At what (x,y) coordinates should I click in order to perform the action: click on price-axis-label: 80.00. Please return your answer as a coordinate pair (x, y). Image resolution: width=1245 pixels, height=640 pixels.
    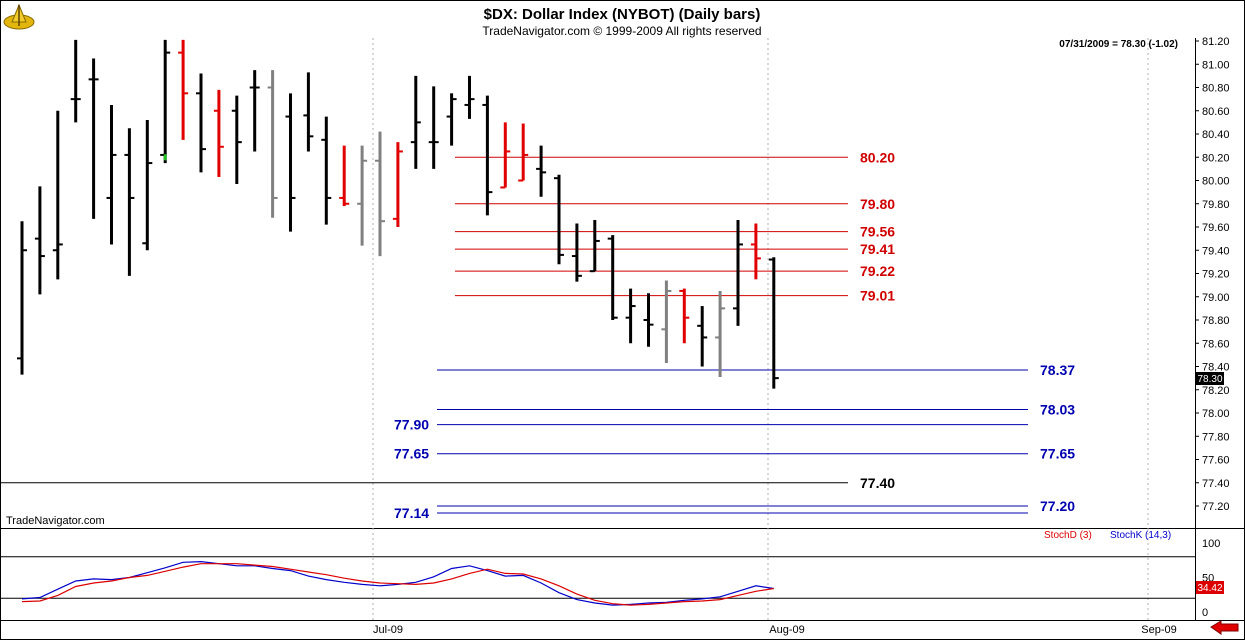
    Looking at the image, I should click on (1216, 182).